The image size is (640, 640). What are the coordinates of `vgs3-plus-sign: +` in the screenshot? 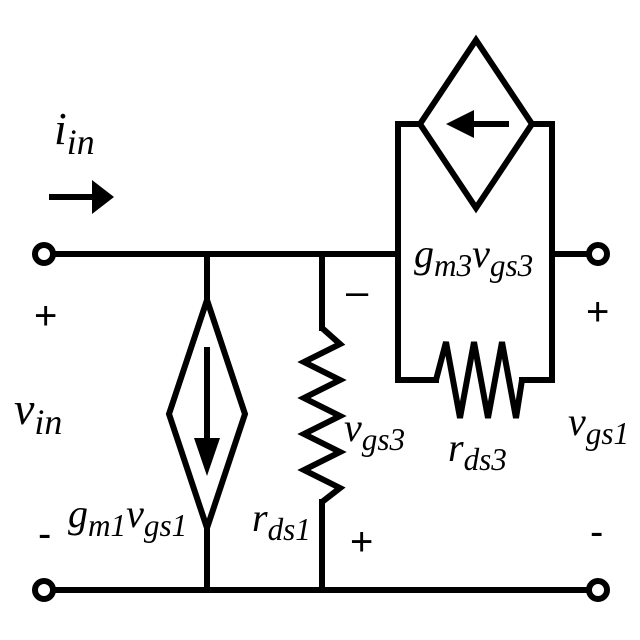 It's located at (362, 542).